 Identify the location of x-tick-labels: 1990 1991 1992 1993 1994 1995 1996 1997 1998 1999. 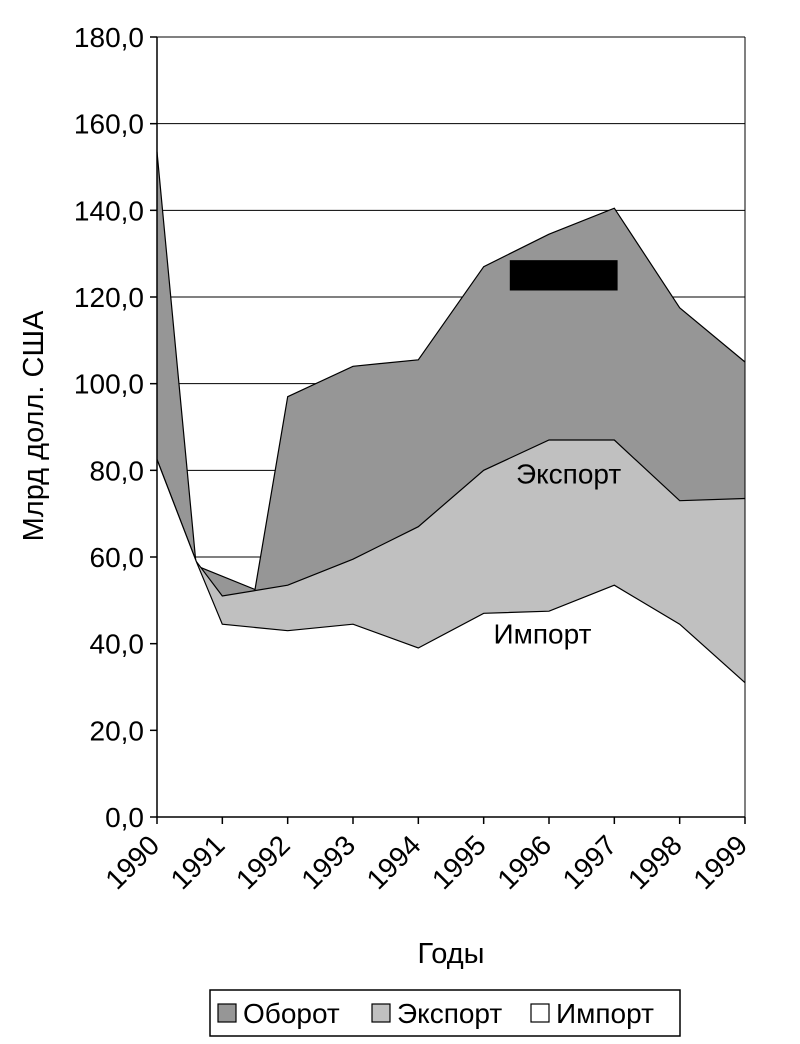
(426, 862).